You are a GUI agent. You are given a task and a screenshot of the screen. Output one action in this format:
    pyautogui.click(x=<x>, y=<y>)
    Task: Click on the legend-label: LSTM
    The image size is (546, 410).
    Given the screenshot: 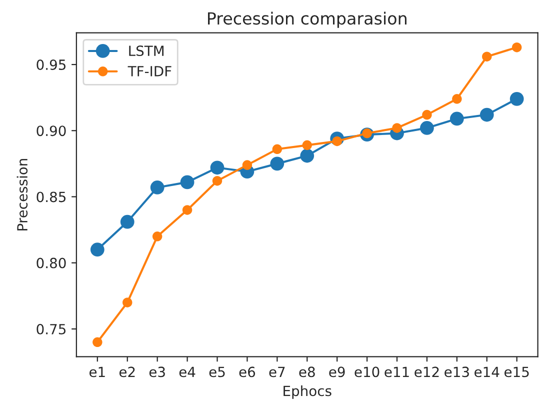 What is the action you would take?
    pyautogui.click(x=146, y=51)
    